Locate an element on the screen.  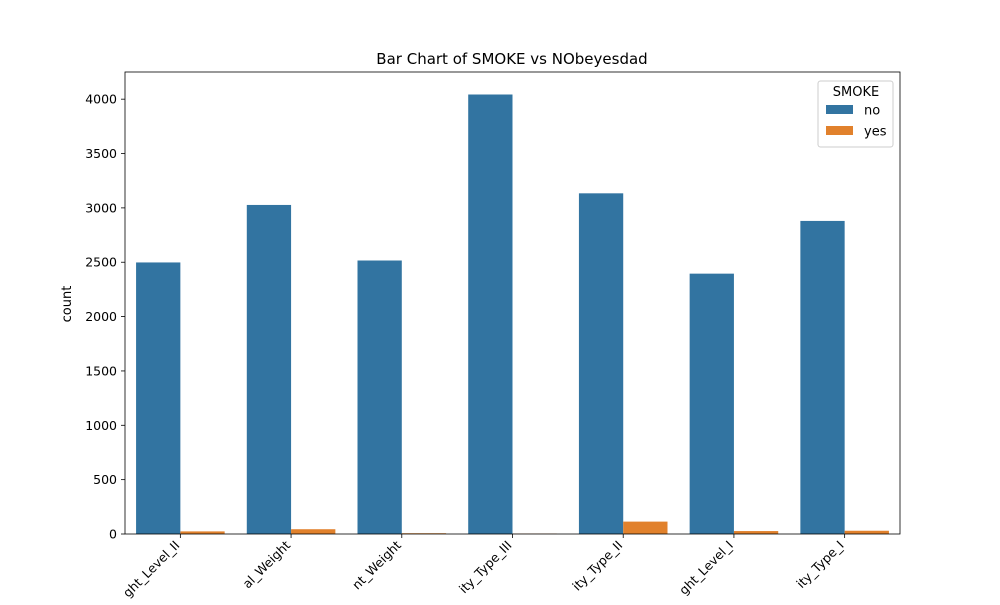
y-tick-label-4: 2000 is located at coordinates (101, 316).